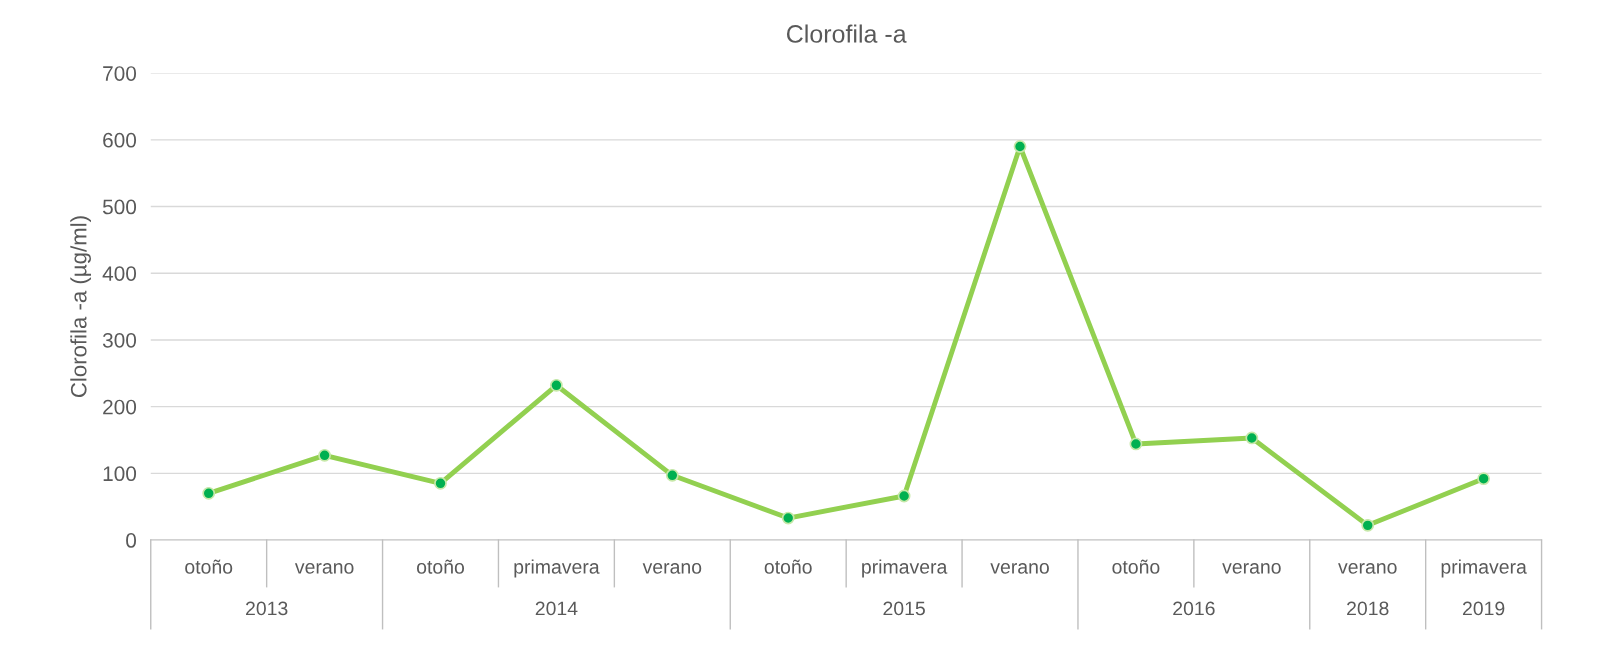  What do you see at coordinates (1194, 608) in the screenshot?
I see `text: 2016` at bounding box center [1194, 608].